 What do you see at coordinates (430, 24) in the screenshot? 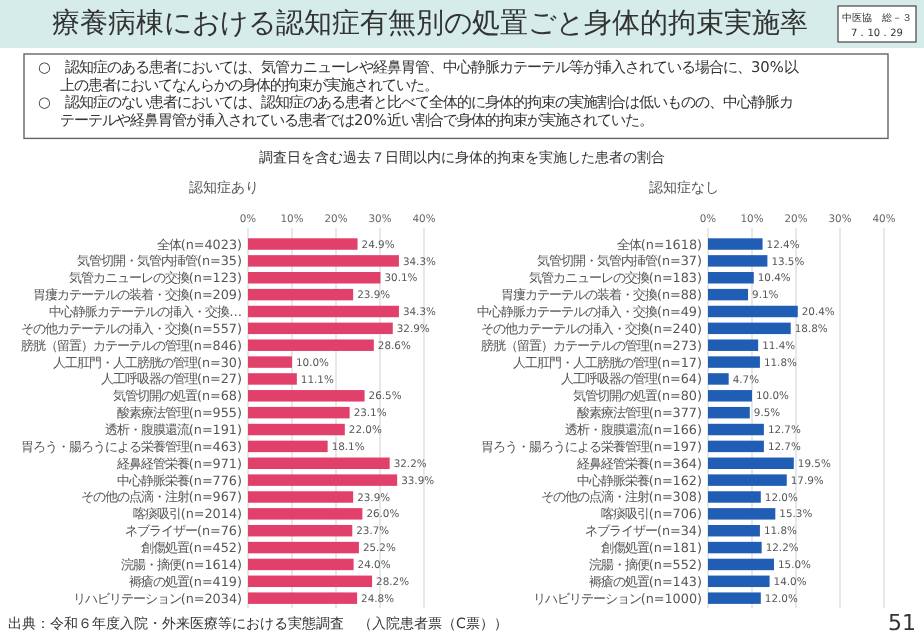
I see `text: 療養病棟における認知症有無別の処置ごと身体的拘束実施率` at bounding box center [430, 24].